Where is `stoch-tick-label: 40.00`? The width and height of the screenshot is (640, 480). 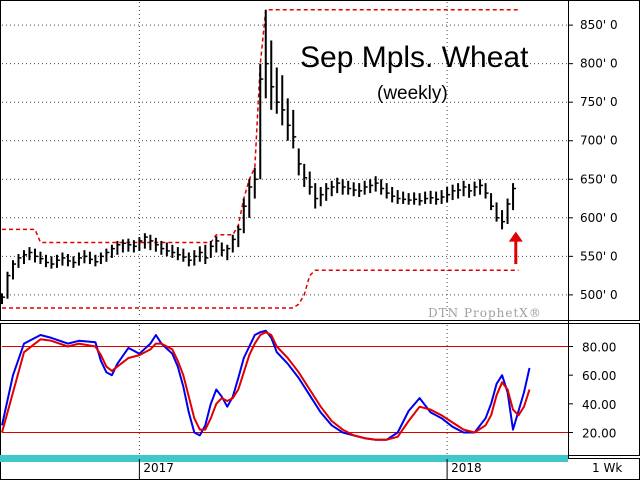 stoch-tick-label: 40.00 is located at coordinates (599, 405).